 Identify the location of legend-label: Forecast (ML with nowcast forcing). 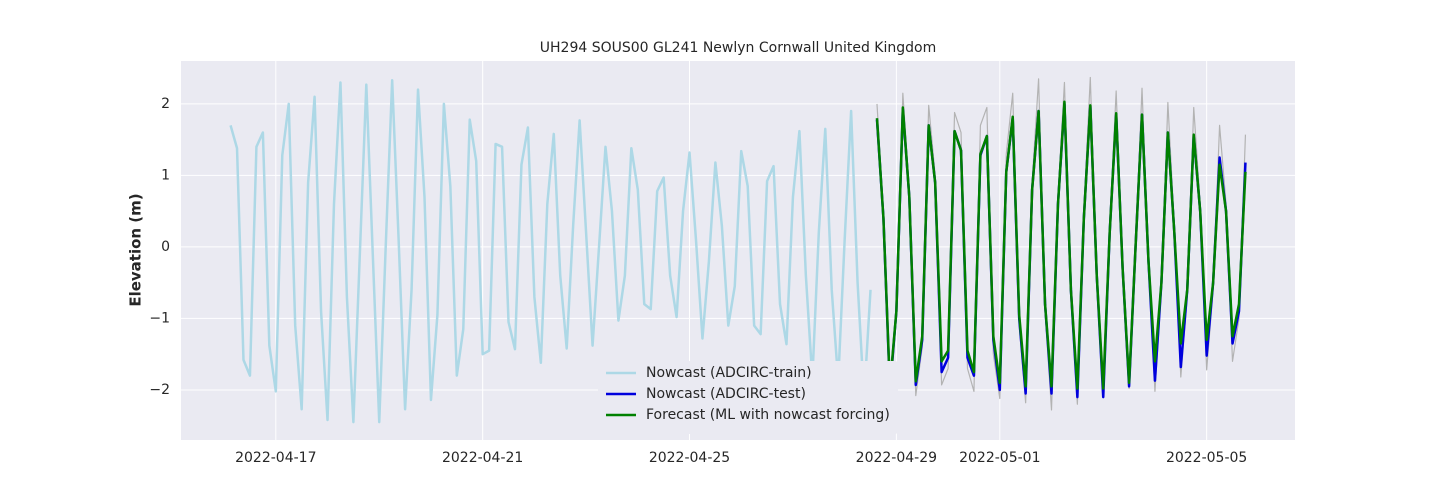
(768, 415).